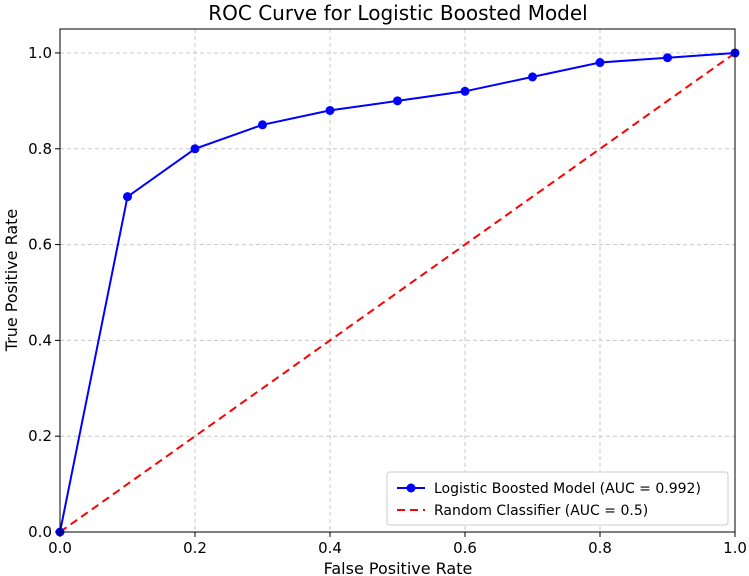 Image resolution: width=749 pixels, height=576 pixels. Describe the element at coordinates (40, 436) in the screenshot. I see `y-tick-label: 0.2` at that location.